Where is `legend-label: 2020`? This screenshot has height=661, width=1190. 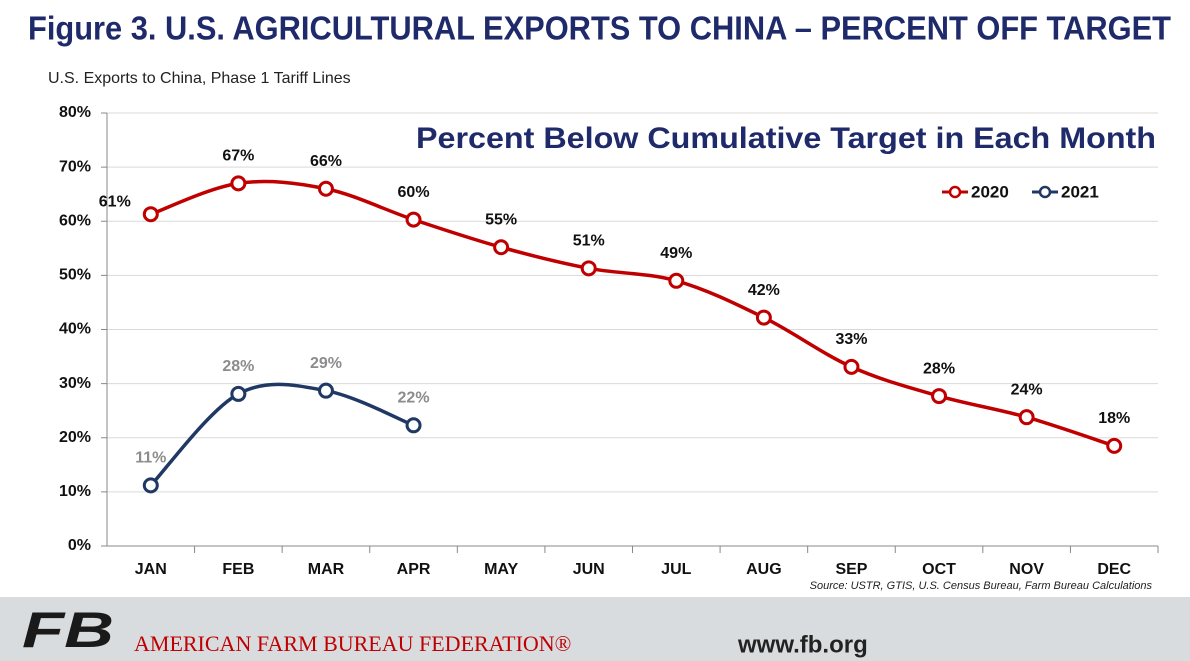
legend-label: 2020 is located at coordinates (990, 191).